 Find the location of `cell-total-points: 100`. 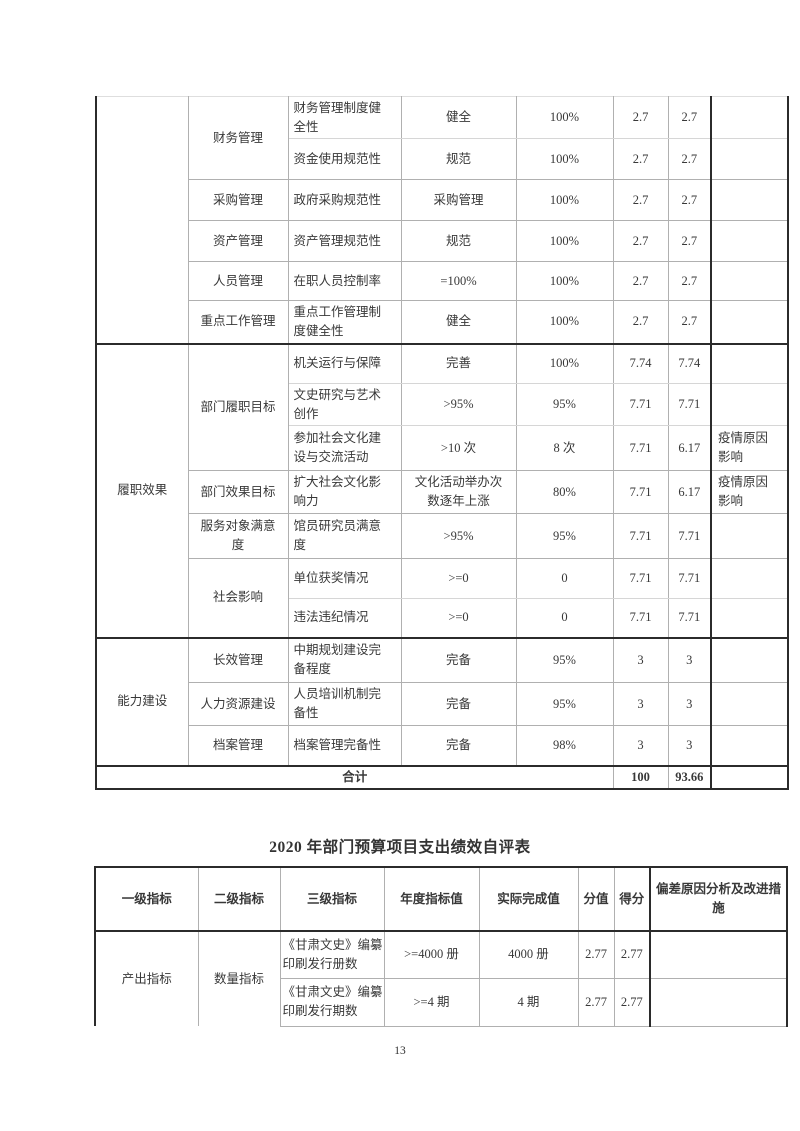

cell-total-points: 100 is located at coordinates (640, 776).